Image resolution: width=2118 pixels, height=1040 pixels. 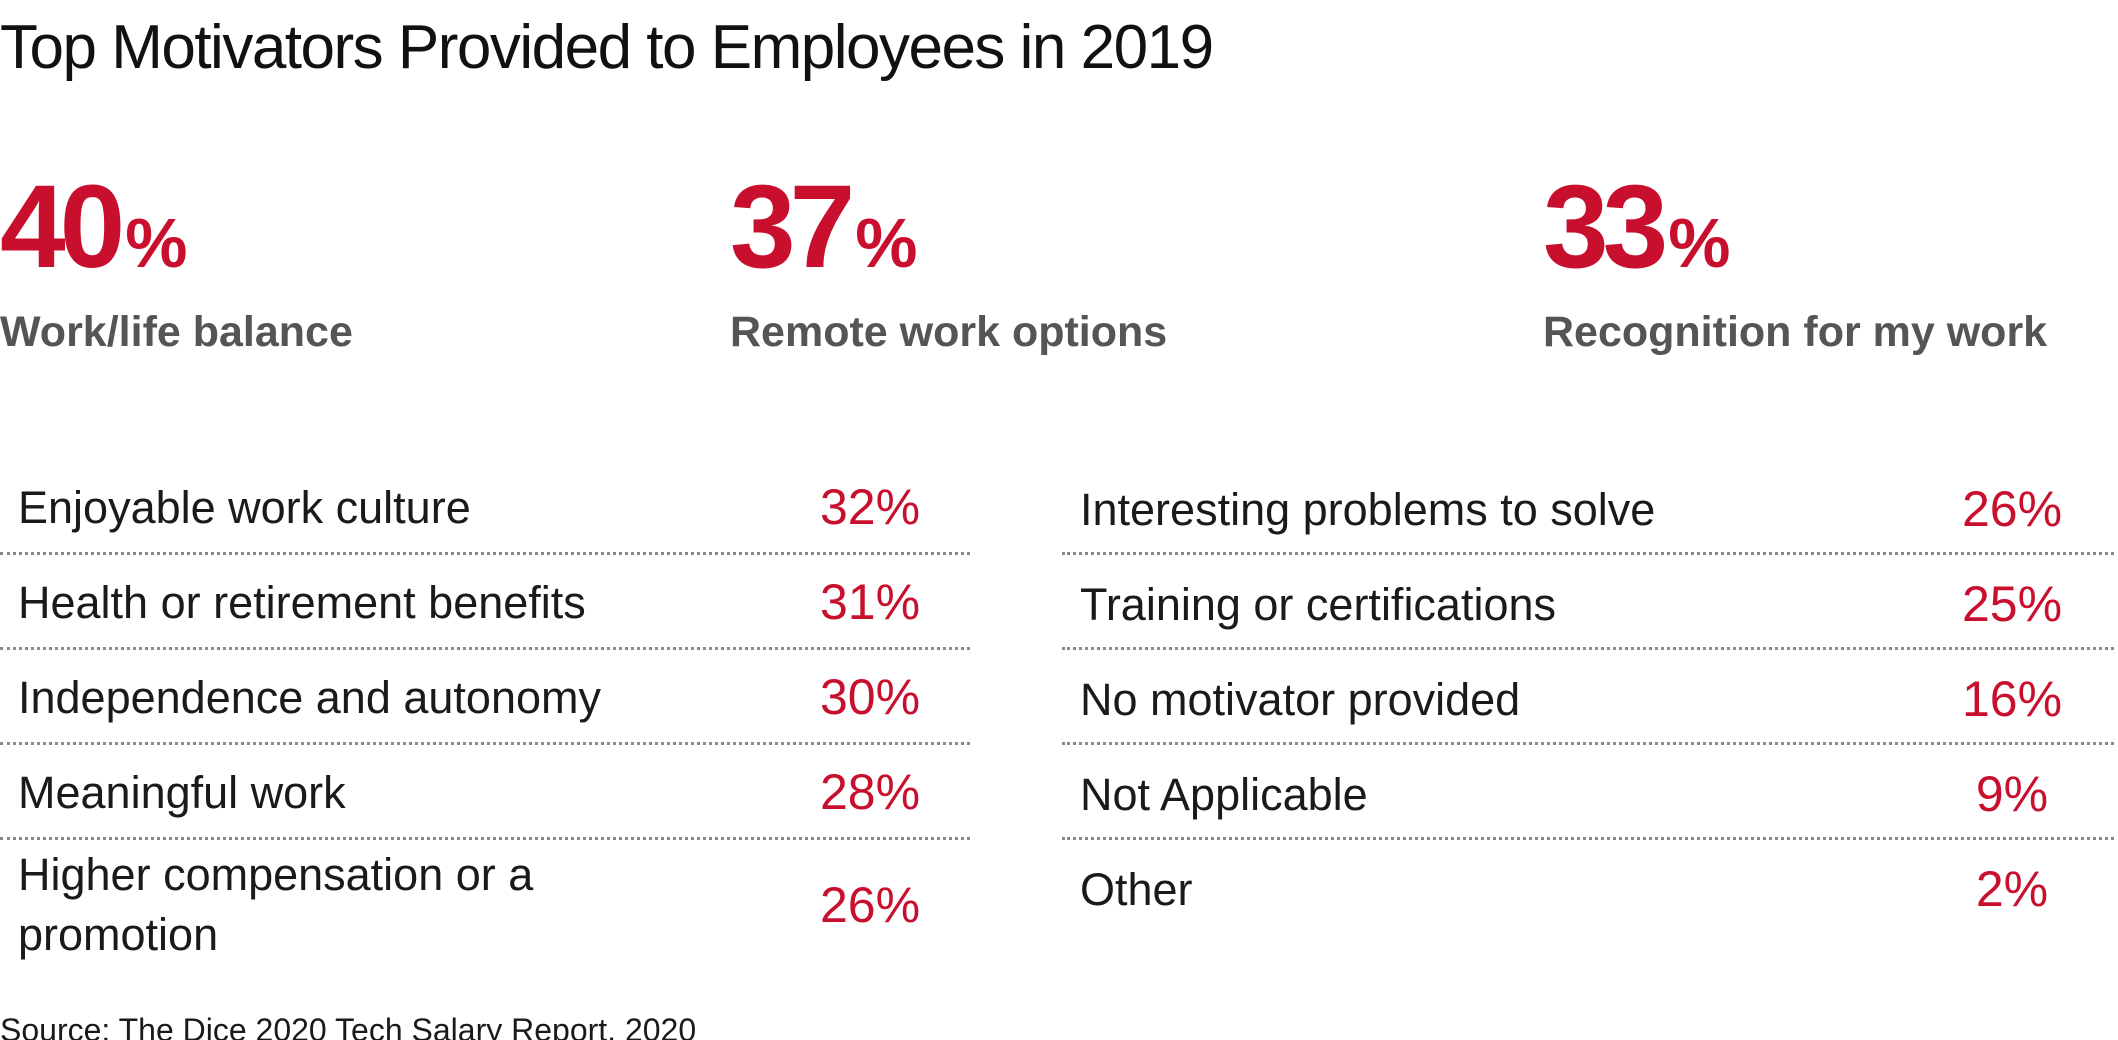 I want to click on list-row: Meaningful work 28%, so click(x=485, y=792).